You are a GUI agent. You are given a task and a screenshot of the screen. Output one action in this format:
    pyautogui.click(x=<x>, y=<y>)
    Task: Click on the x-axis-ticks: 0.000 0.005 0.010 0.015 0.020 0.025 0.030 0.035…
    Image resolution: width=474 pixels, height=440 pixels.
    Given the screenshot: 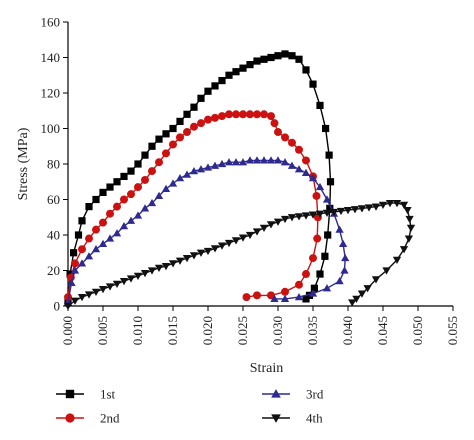 What is the action you would take?
    pyautogui.click(x=260, y=325)
    